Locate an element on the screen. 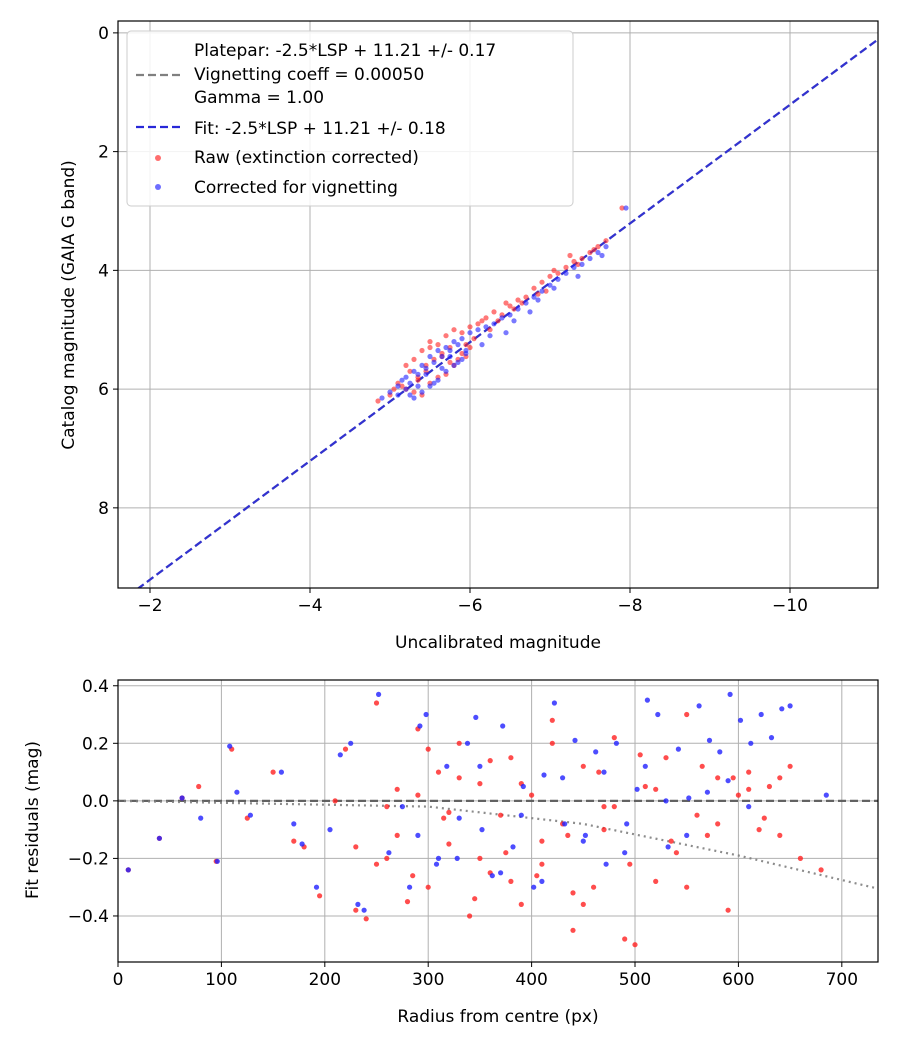  y-tick-label: 0.2 is located at coordinates (95, 744).